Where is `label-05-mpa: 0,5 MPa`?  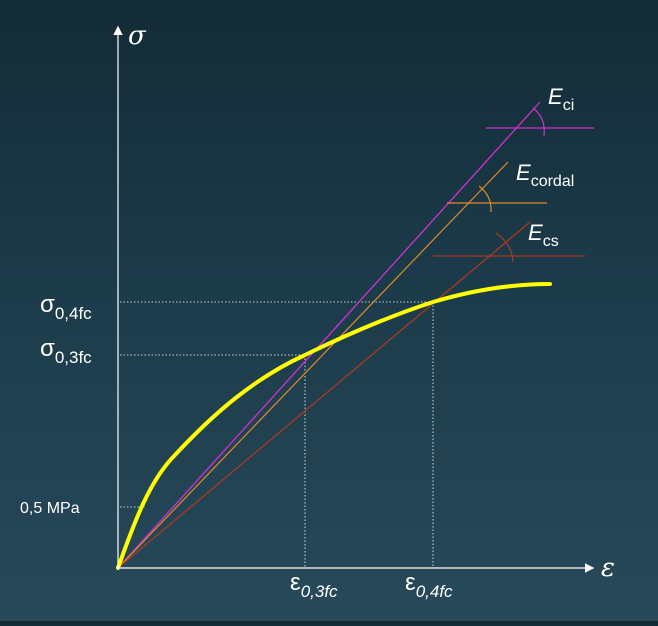
label-05-mpa: 0,5 MPa is located at coordinates (50, 508).